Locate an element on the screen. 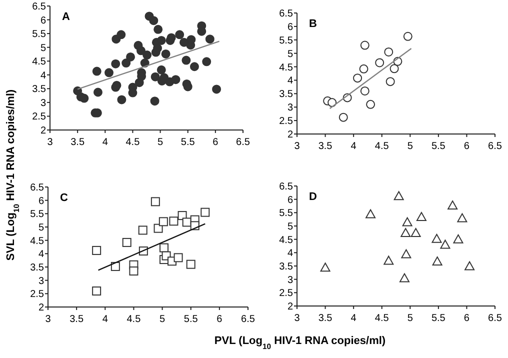 Image resolution: width=508 pixels, height=358 pixels. x-axis-title: PVL (Log$_{10}$ HIV-1 RNA copies/ml) is located at coordinates (300, 342).